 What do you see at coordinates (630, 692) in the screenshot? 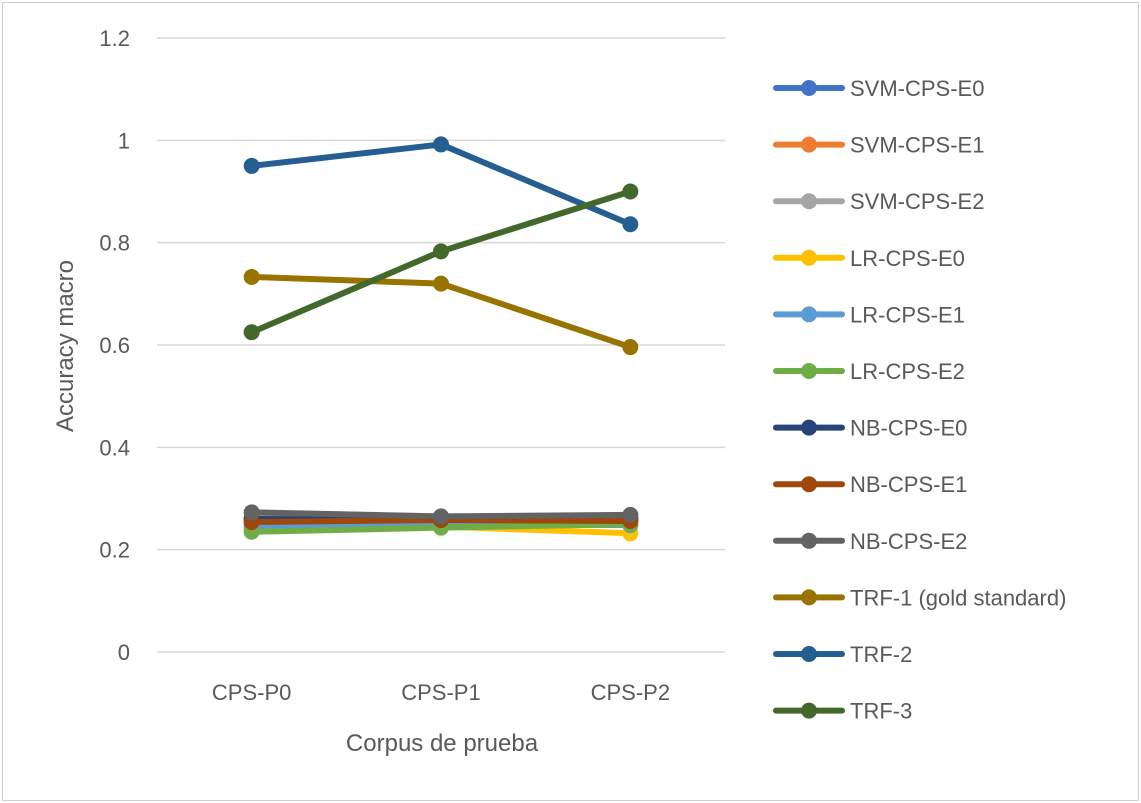
I see `x-tick-label: CPS-P2` at bounding box center [630, 692].